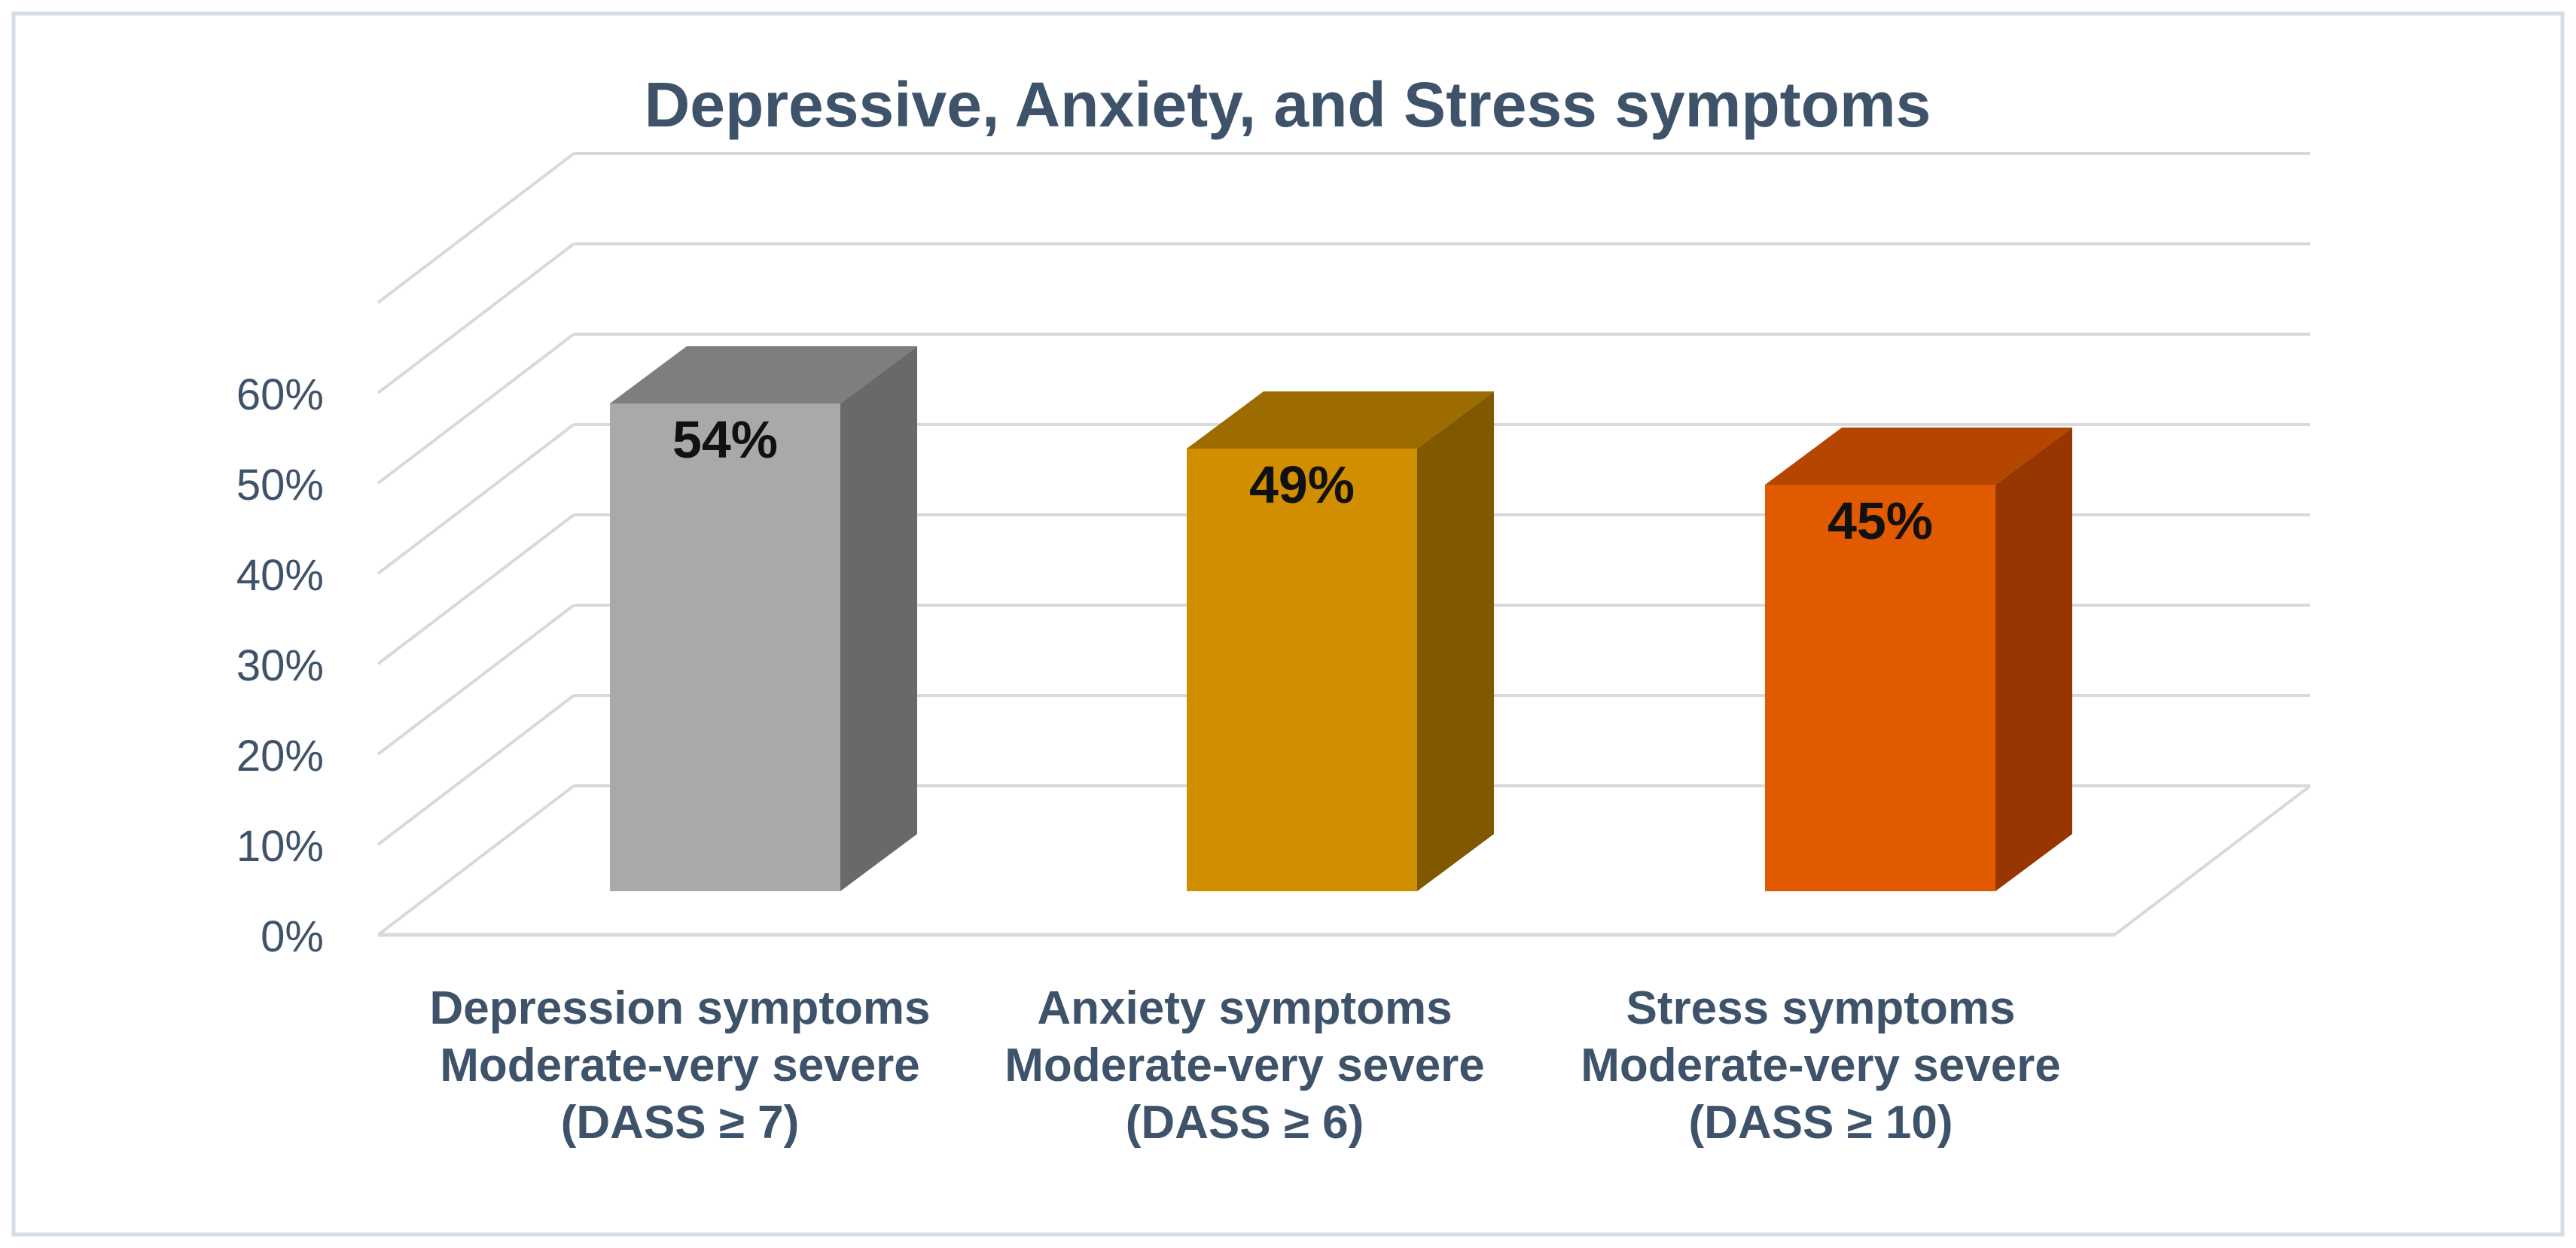 This screenshot has height=1248, width=2576. I want to click on y-tick-label: 0%, so click(292, 936).